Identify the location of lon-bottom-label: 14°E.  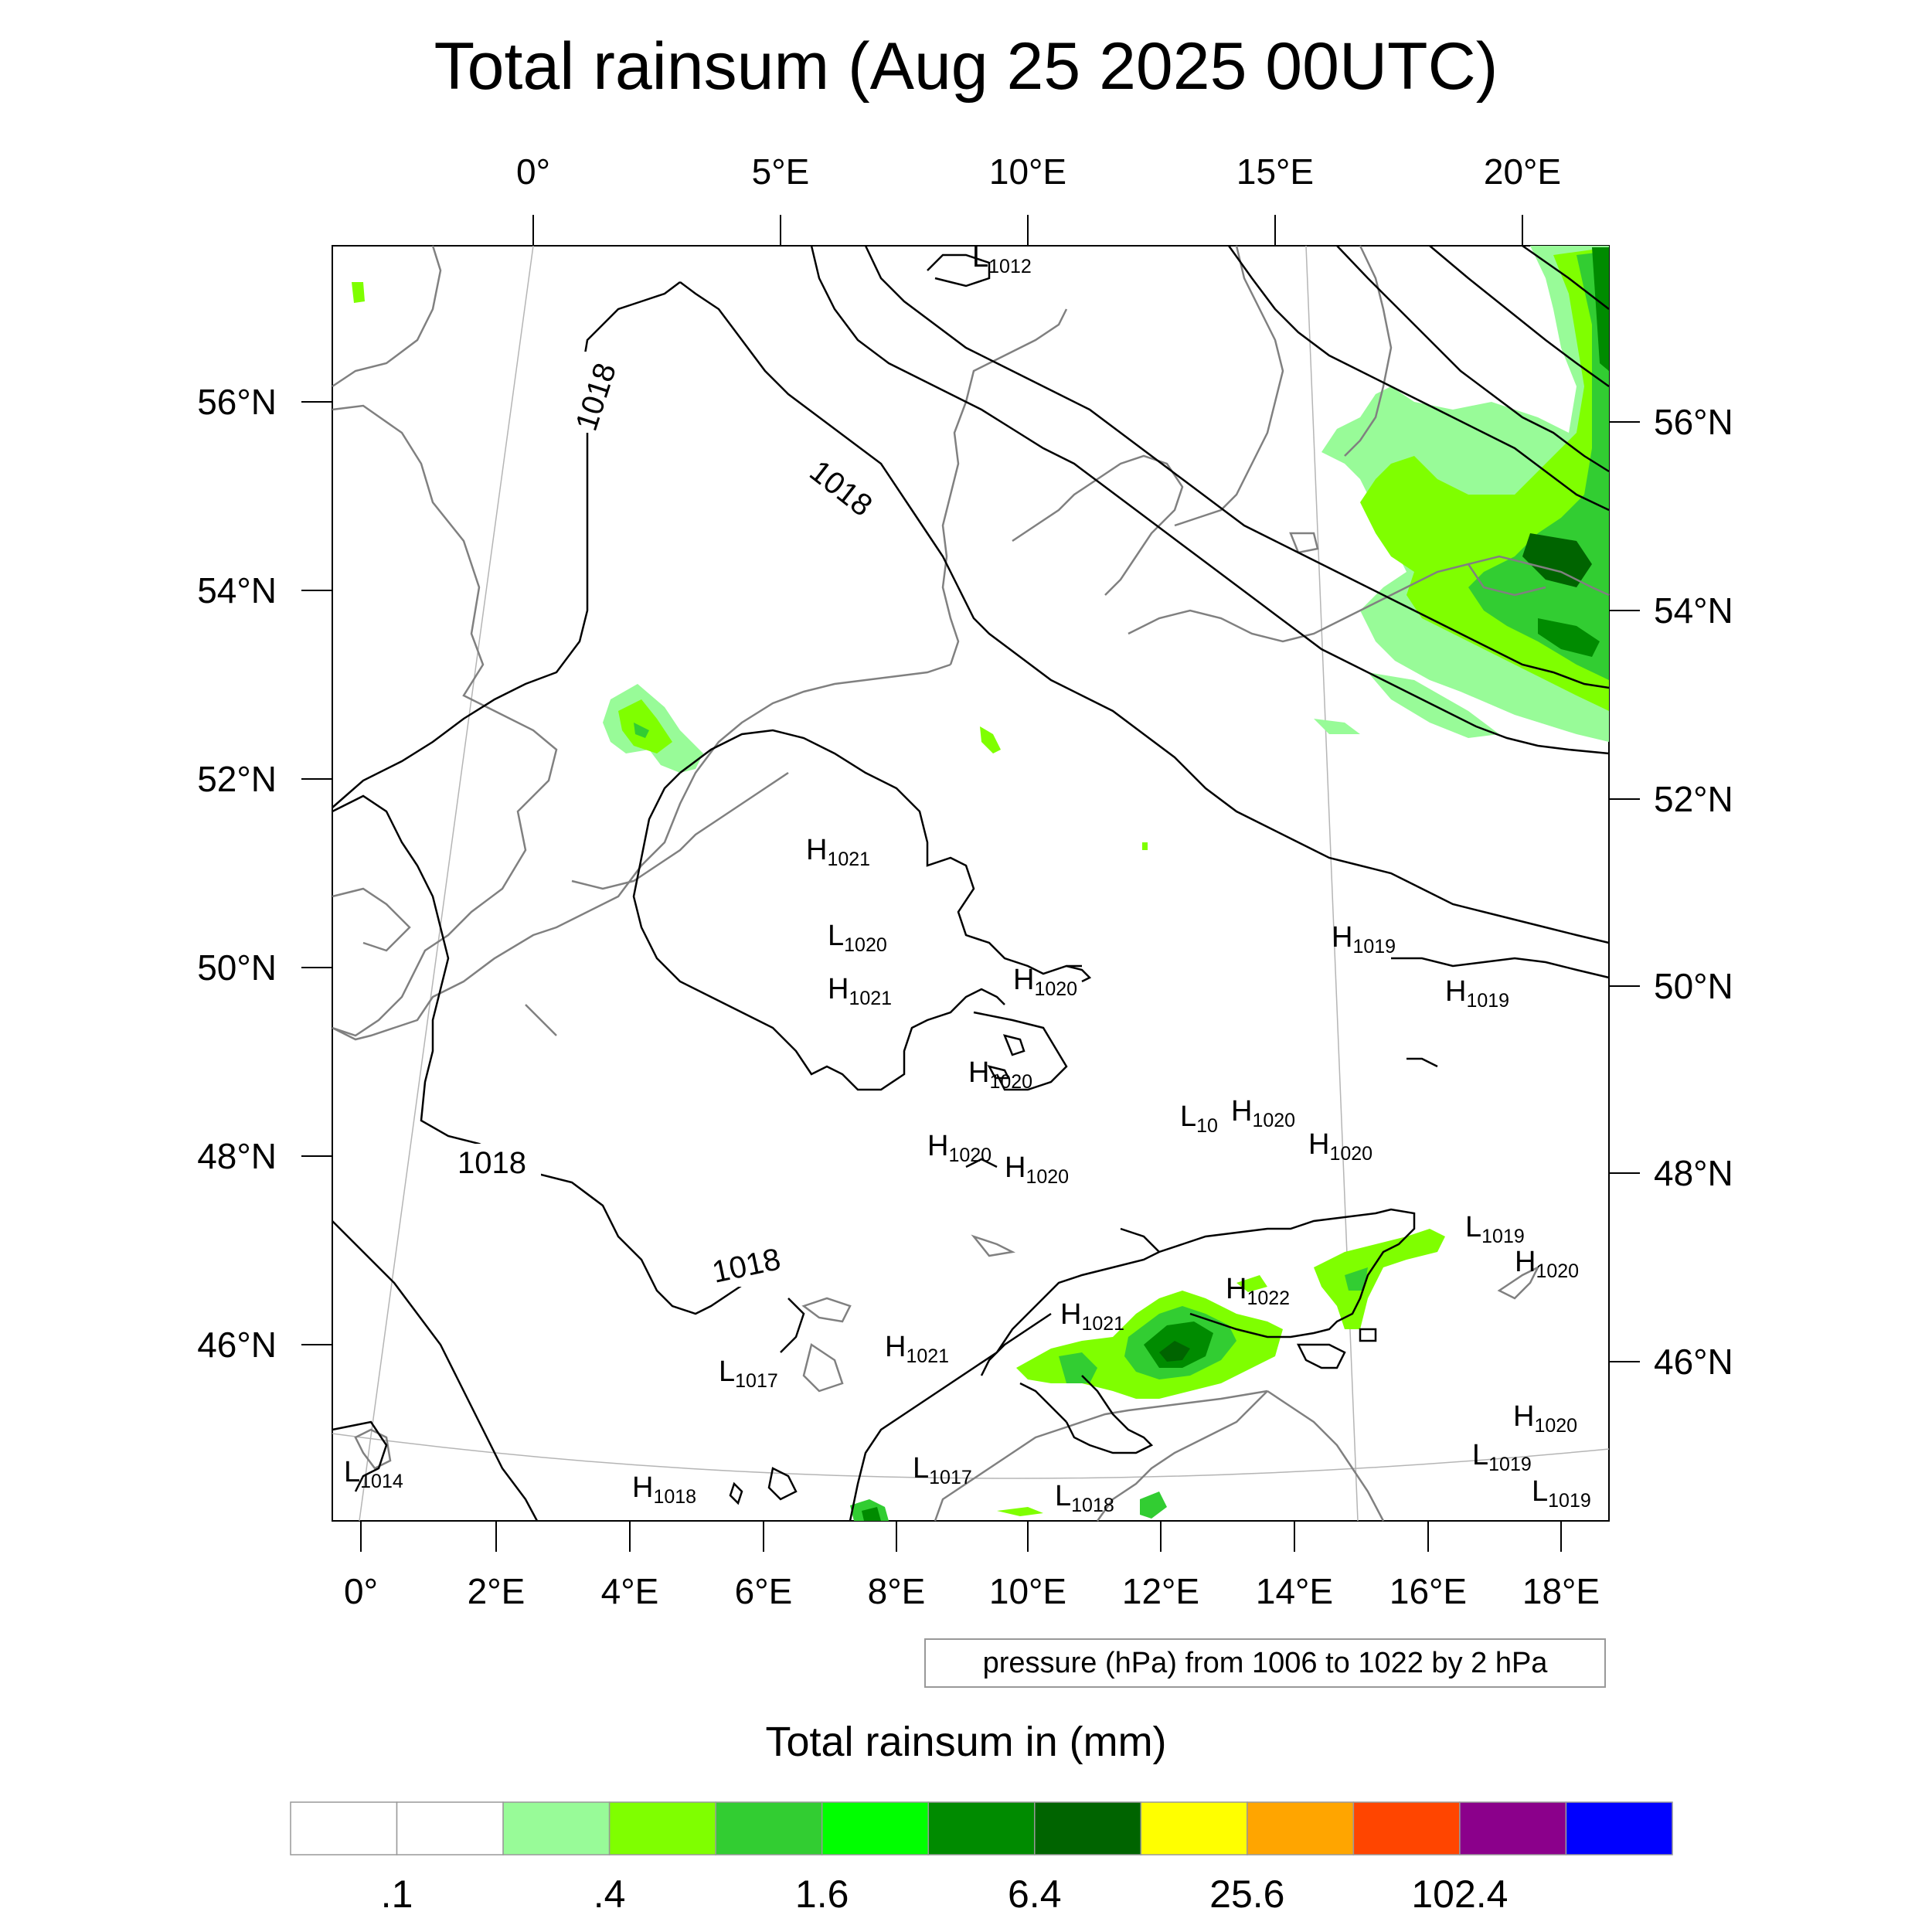
(1295, 1591).